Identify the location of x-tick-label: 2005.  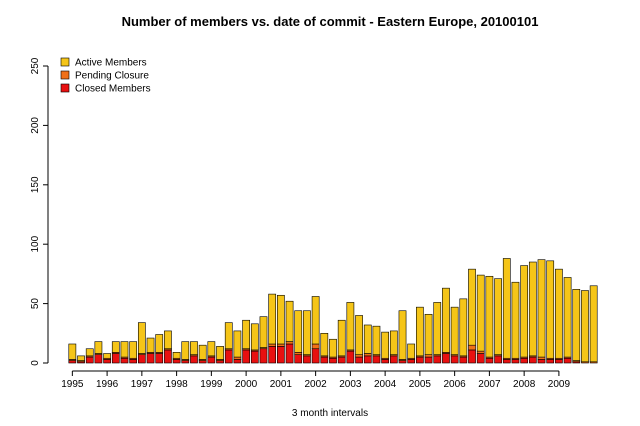
(420, 384).